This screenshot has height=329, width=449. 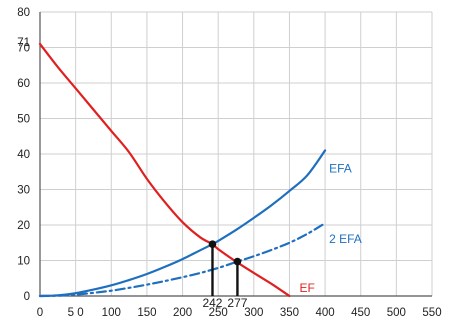 I want to click on y-tick-label: 10, so click(x=23, y=262).